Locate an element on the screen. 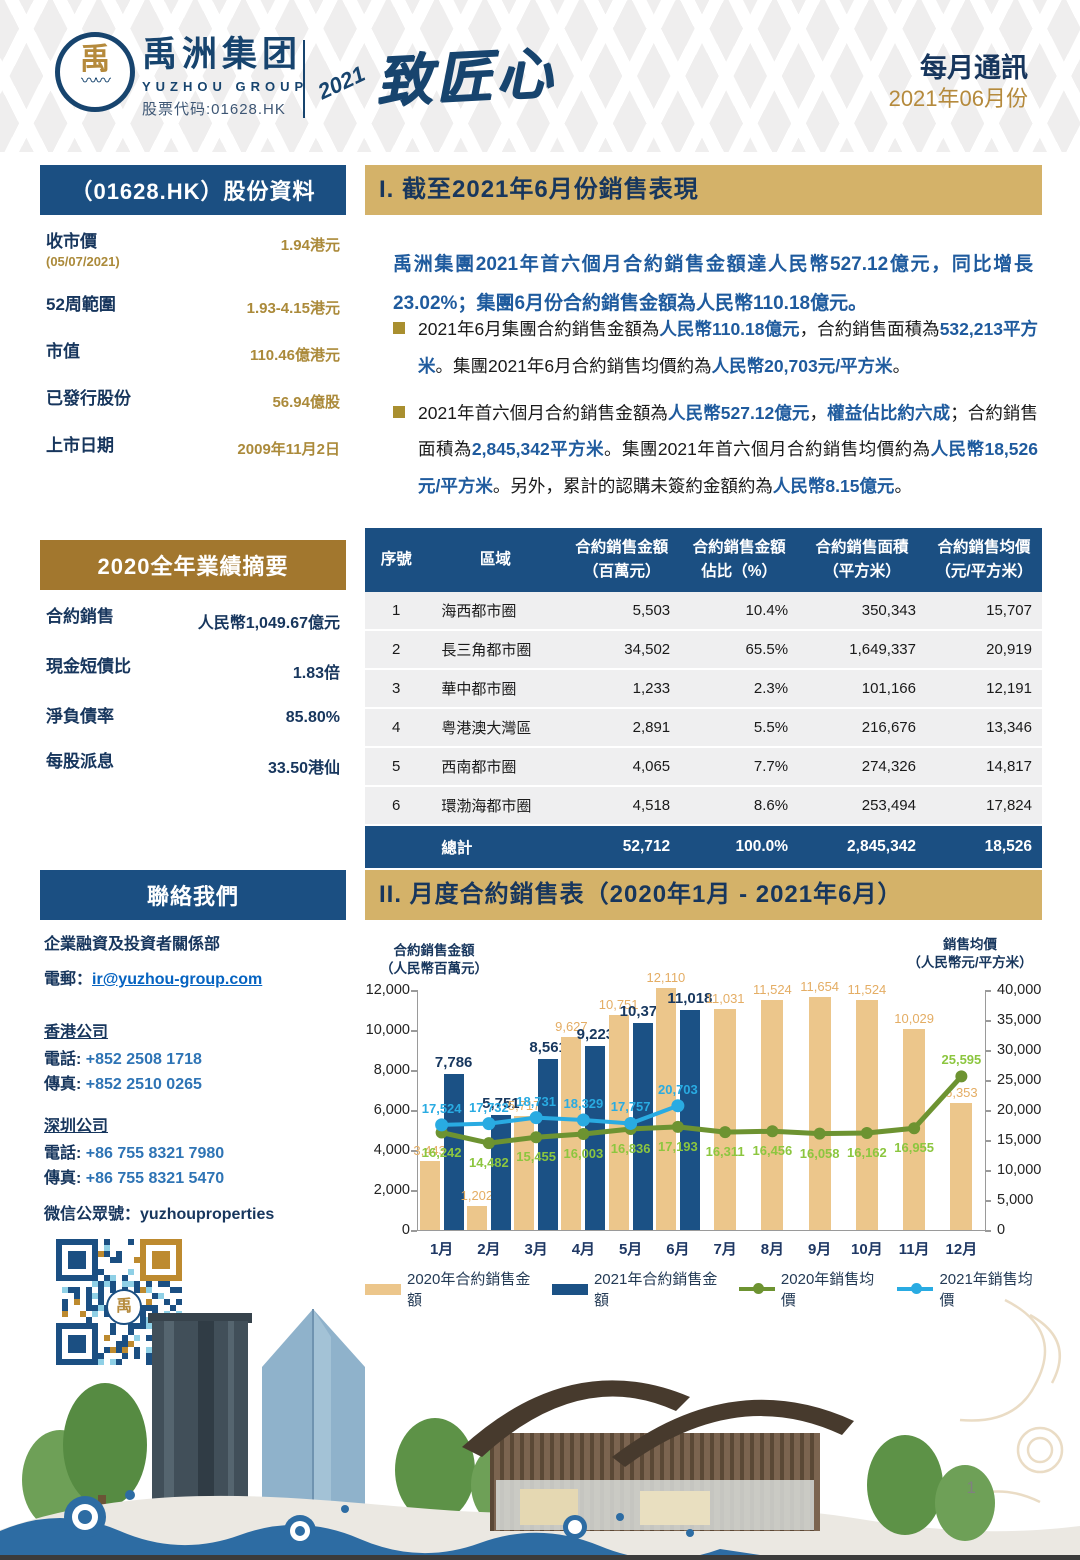 The width and height of the screenshot is (1080, 1560). kv-value: 1.83倍 is located at coordinates (316, 673).